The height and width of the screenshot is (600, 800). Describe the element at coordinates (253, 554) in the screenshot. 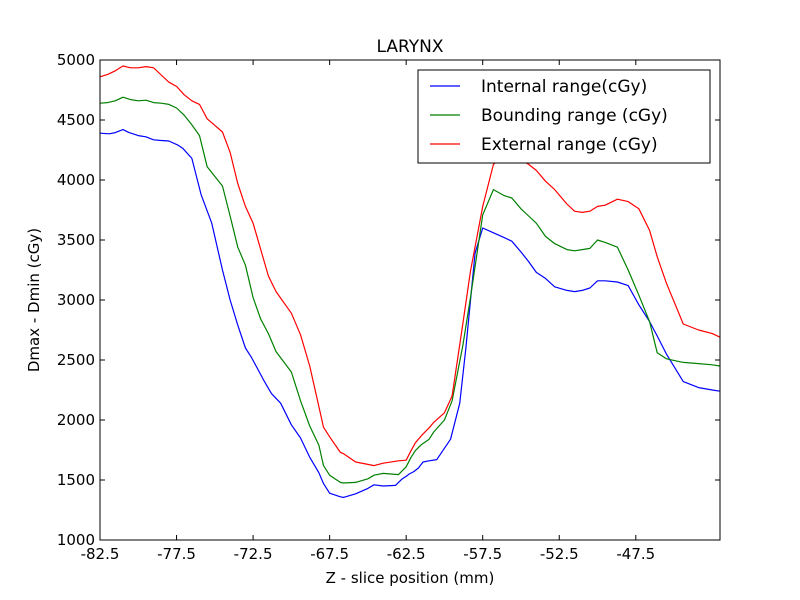

I see `x-tick-label: -72.5` at that location.